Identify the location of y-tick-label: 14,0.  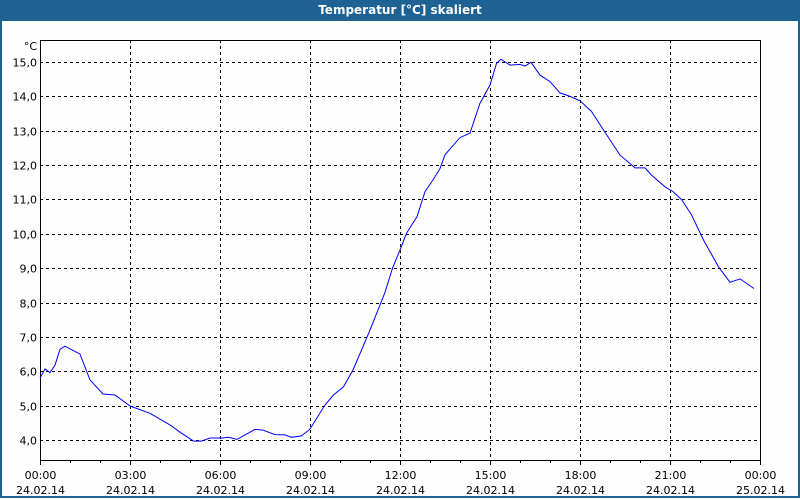
(25, 97).